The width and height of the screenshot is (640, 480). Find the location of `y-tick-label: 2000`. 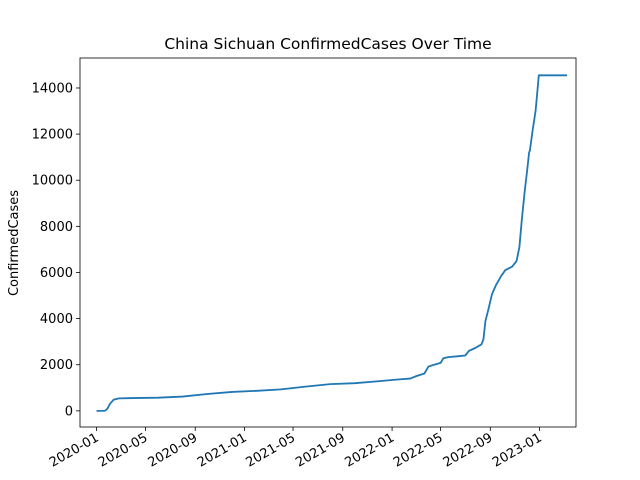

y-tick-label: 2000 is located at coordinates (56, 365).